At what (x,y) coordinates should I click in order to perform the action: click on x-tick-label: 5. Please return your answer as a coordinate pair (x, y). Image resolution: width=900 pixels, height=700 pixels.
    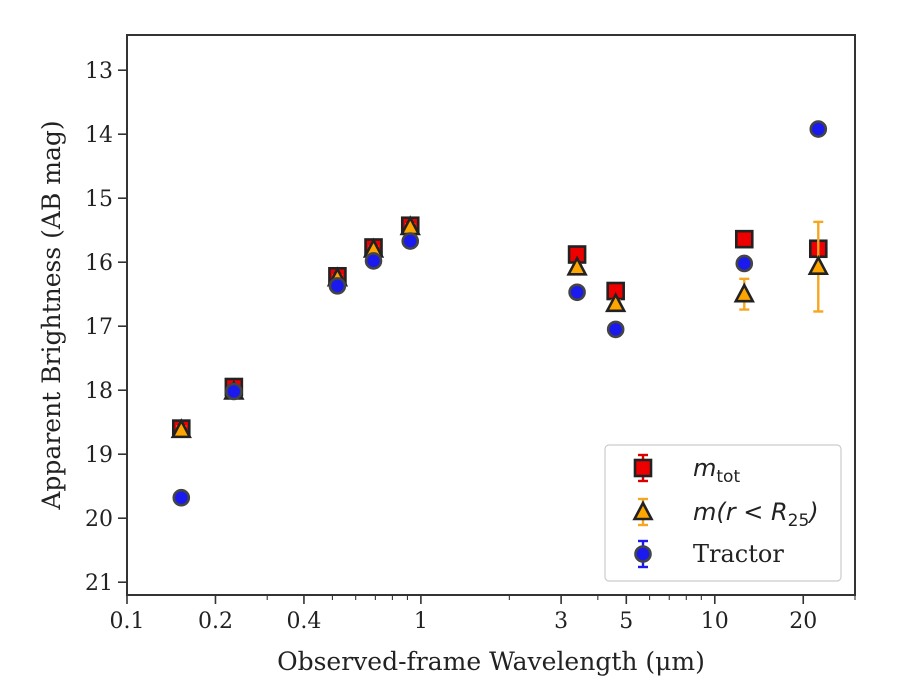
    Looking at the image, I should click on (626, 621).